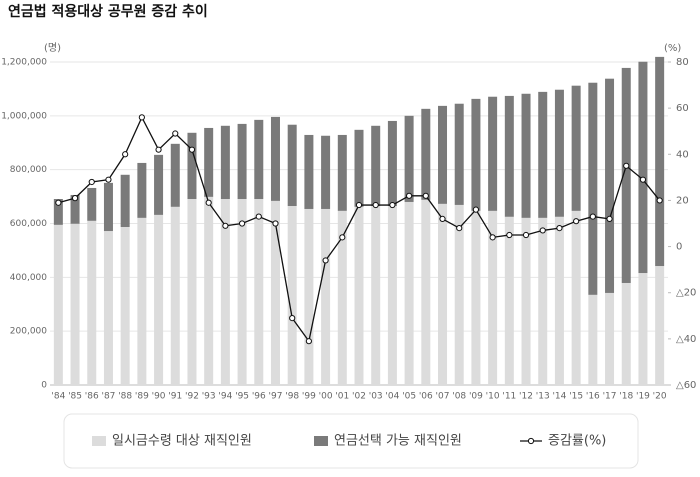 This screenshot has height=477, width=700. Describe the element at coordinates (543, 397) in the screenshot. I see `x-tick-label: '13` at that location.